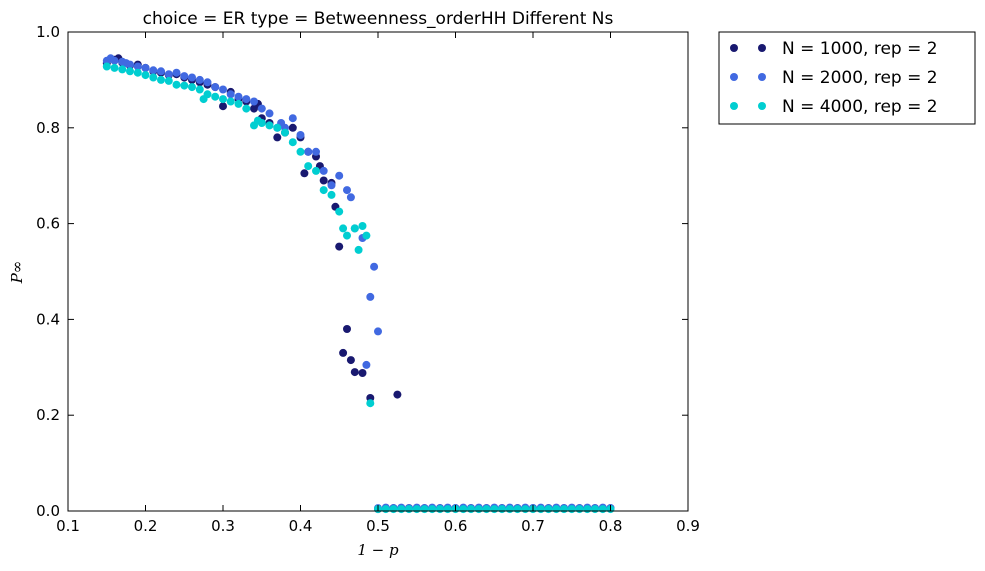 This screenshot has width=985, height=571. Describe the element at coordinates (48, 224) in the screenshot. I see `y-tick-label: 0.6` at that location.